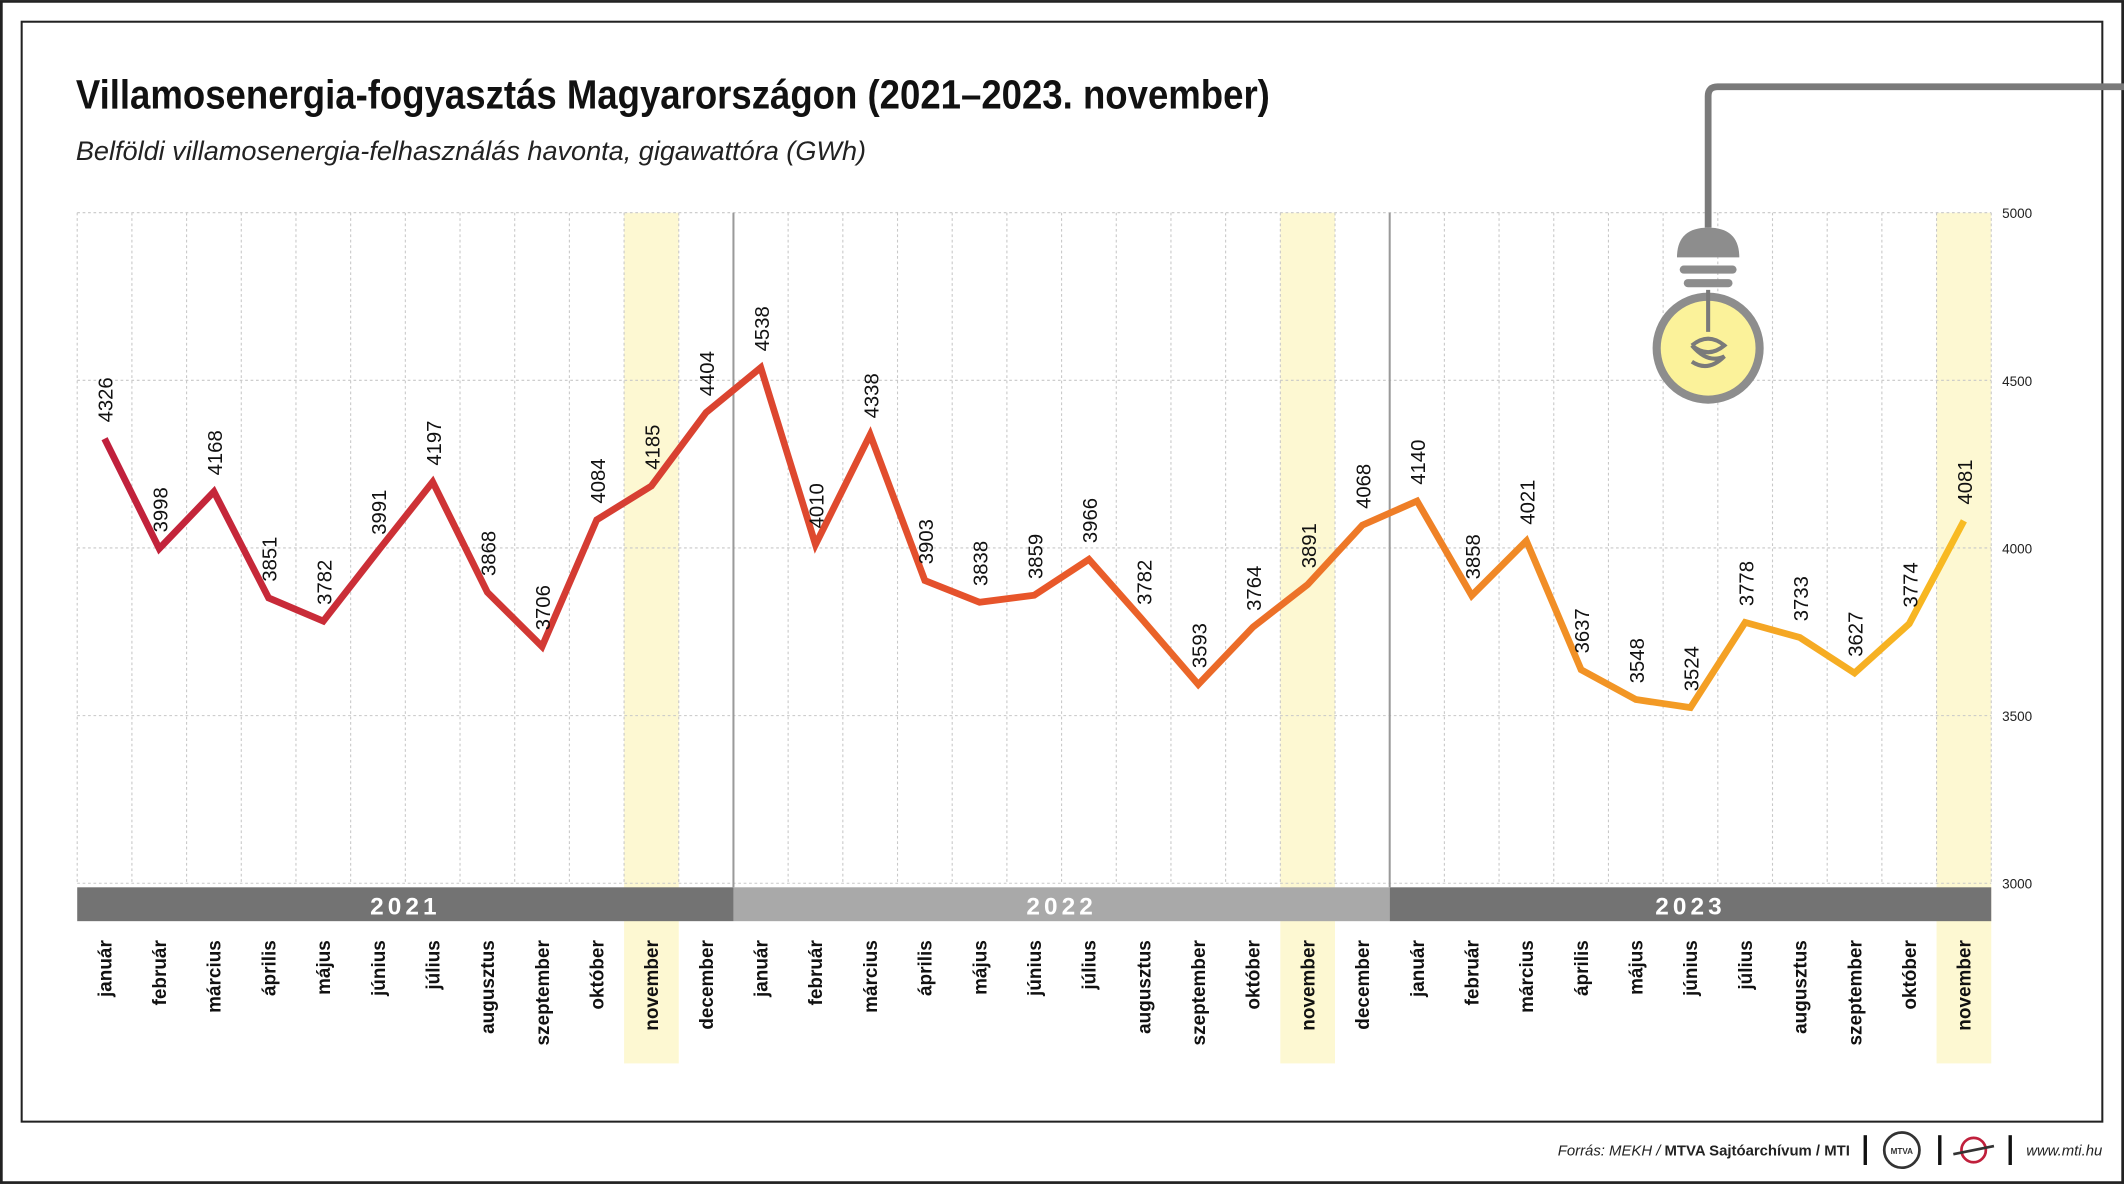 The width and height of the screenshot is (2124, 1184). Describe the element at coordinates (435, 443) in the screenshot. I see `data-label: 4197` at that location.